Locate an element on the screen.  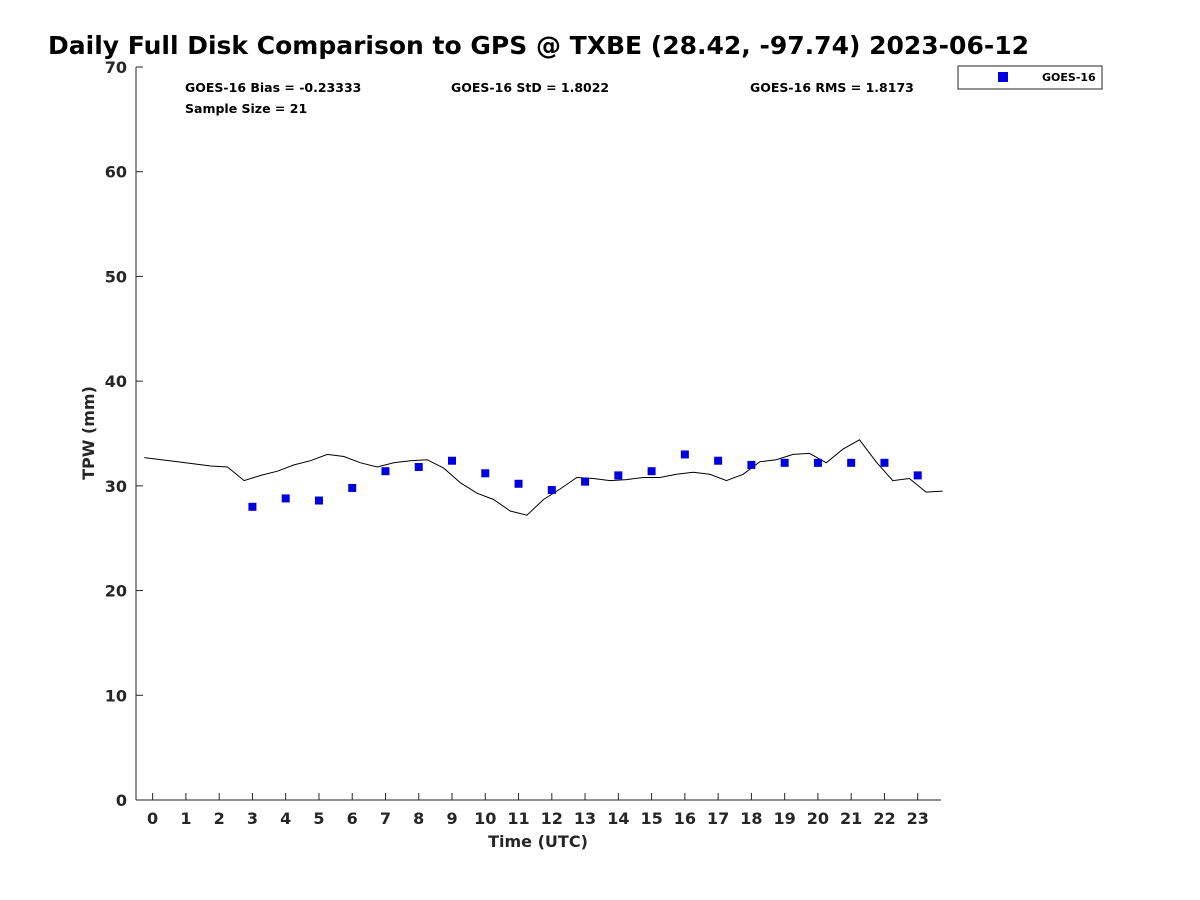
x-tick-label-13: 13 is located at coordinates (585, 818).